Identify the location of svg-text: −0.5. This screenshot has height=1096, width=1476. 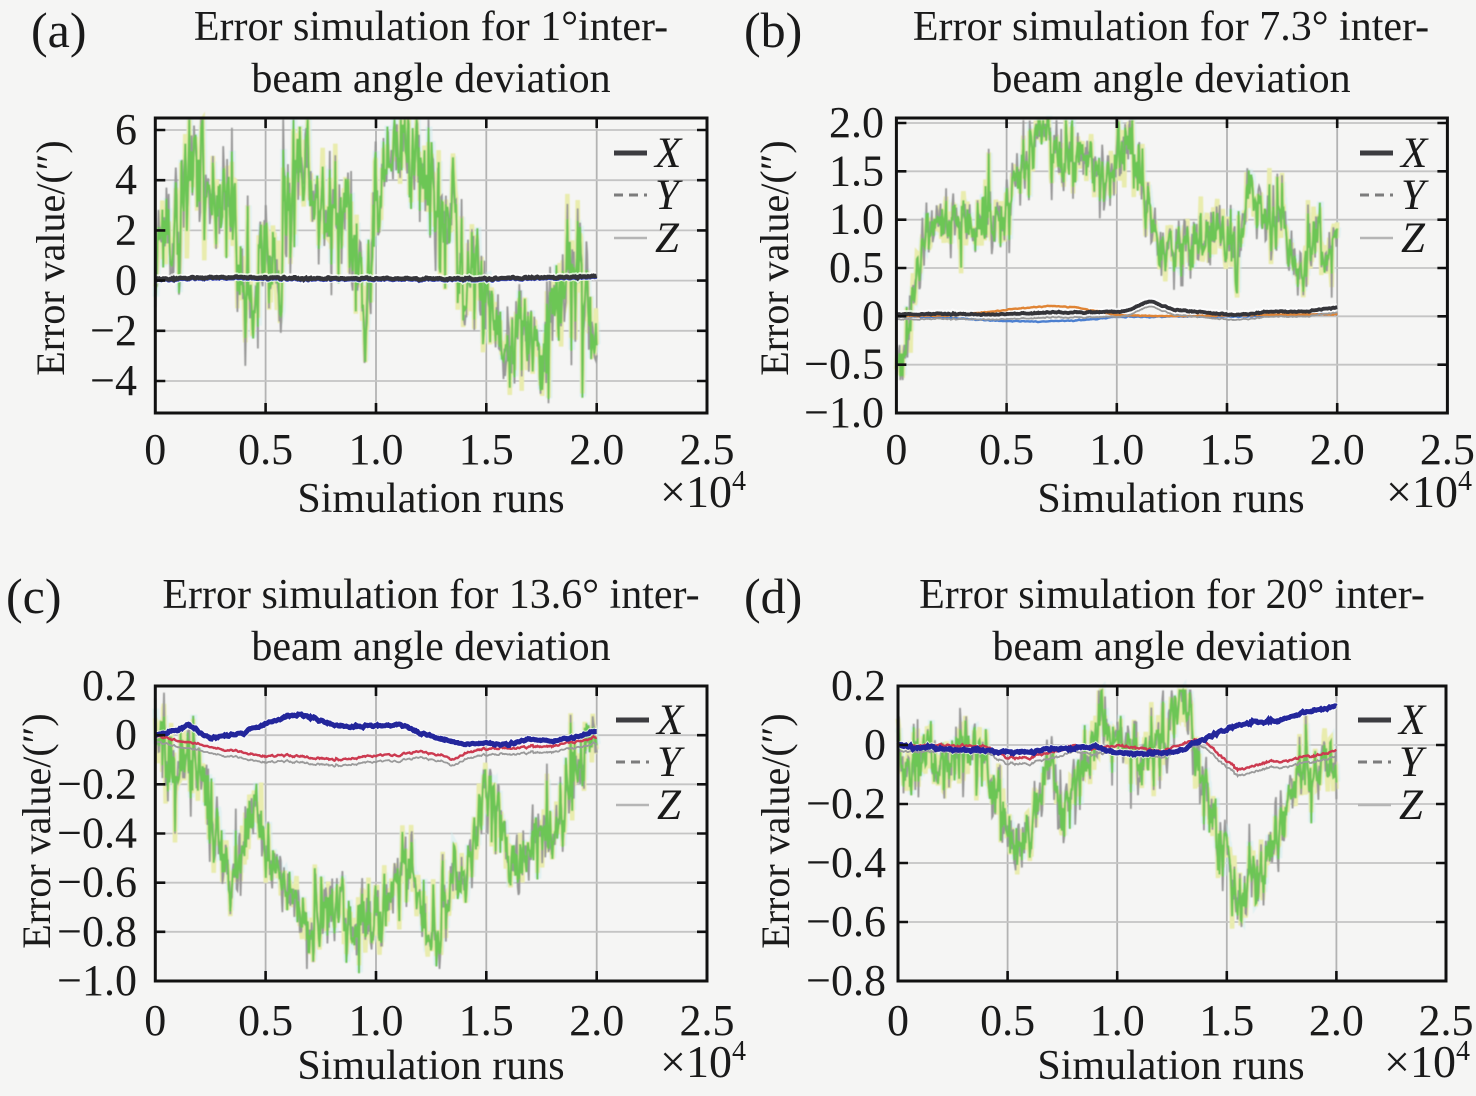
(844, 364).